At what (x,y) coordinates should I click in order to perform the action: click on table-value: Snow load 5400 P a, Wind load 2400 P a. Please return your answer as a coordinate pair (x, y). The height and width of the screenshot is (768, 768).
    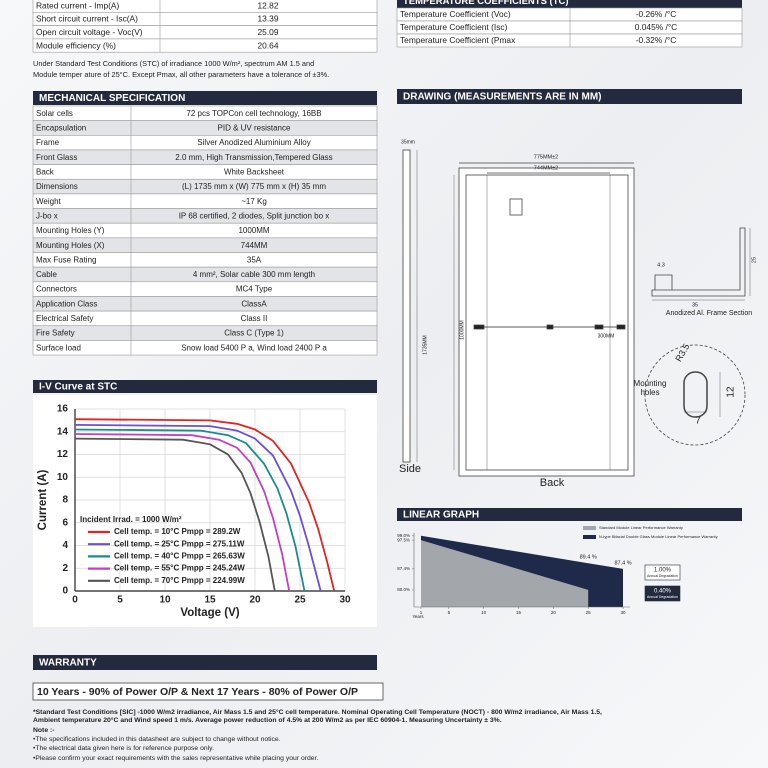
    Looking at the image, I should click on (254, 347).